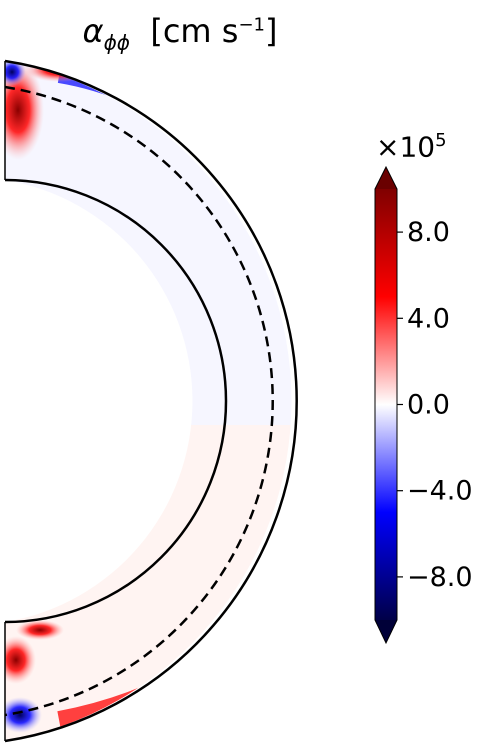 The image size is (500, 750). What do you see at coordinates (24, 110) in the screenshot?
I see `positive-blob-north-pole` at bounding box center [24, 110].